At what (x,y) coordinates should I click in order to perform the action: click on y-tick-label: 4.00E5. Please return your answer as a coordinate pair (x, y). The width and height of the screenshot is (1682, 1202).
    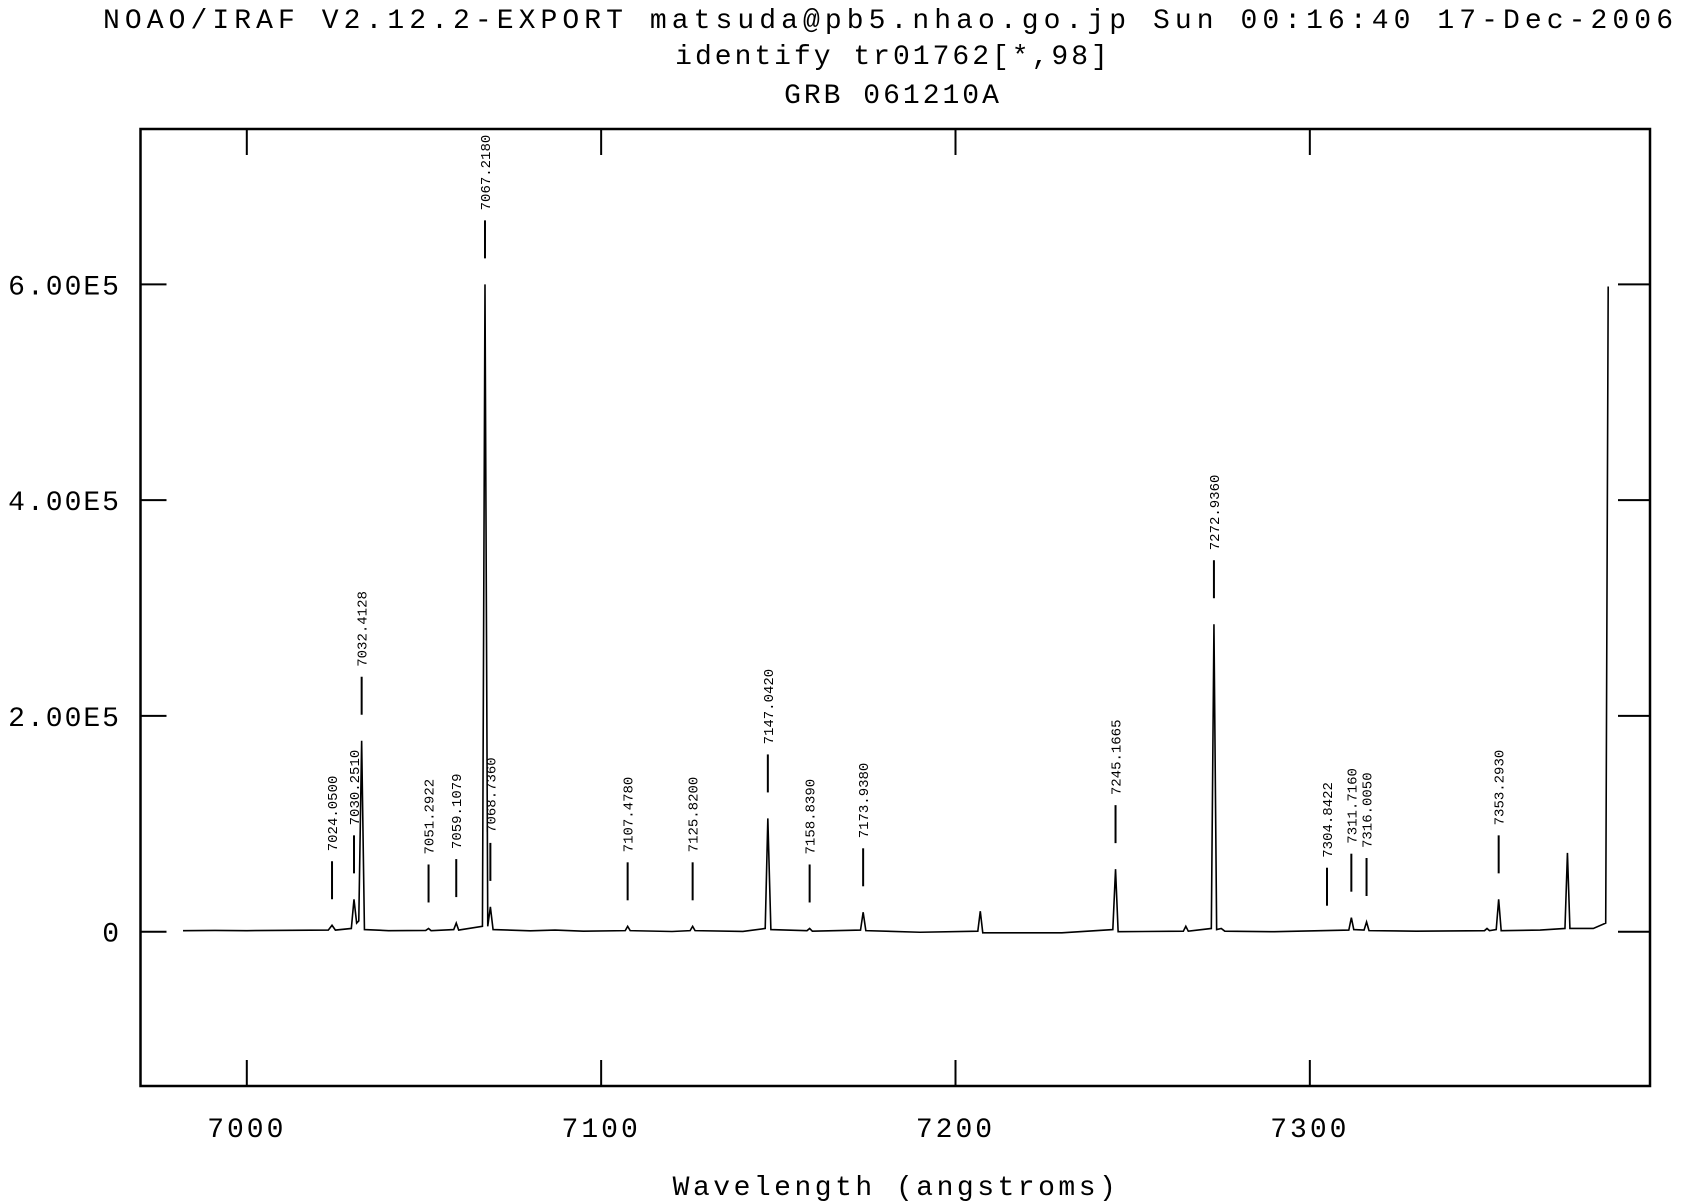
    Looking at the image, I should click on (64, 503).